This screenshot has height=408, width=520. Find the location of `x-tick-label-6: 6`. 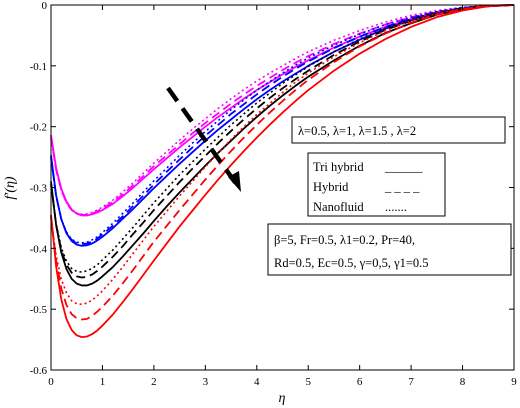

x-tick-label-6: 6 is located at coordinates (360, 382).